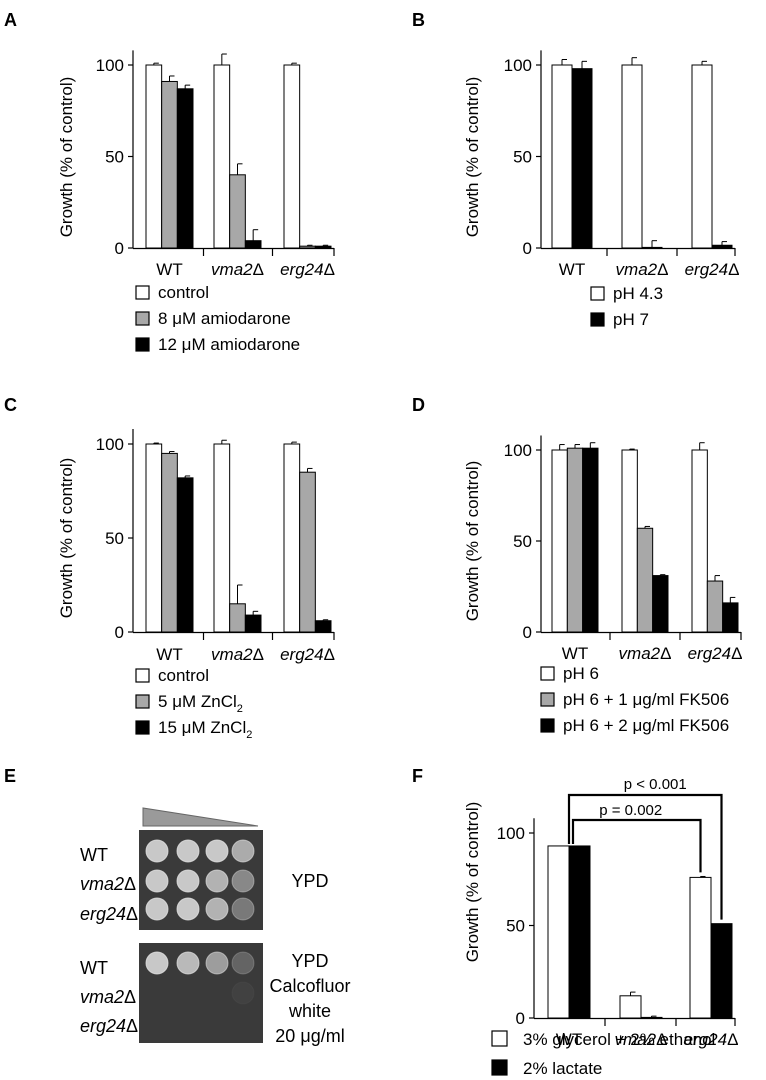  What do you see at coordinates (309, 986) in the screenshot?
I see `condition-label: Calcofluor` at bounding box center [309, 986].